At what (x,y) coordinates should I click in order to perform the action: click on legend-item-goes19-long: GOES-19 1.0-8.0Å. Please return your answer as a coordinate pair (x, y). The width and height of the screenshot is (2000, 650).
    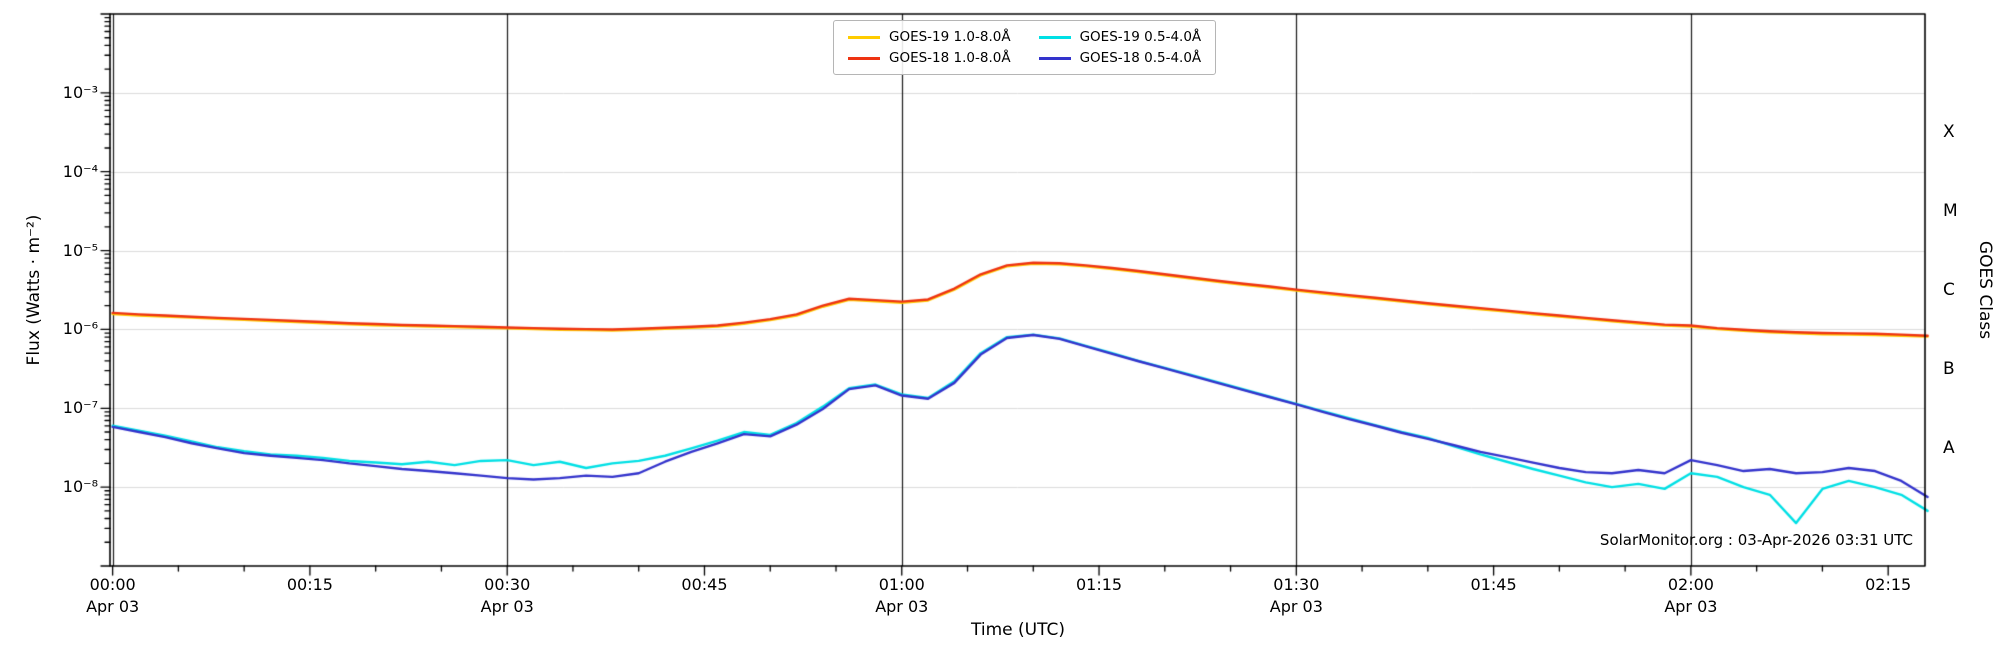
    Looking at the image, I should click on (929, 37).